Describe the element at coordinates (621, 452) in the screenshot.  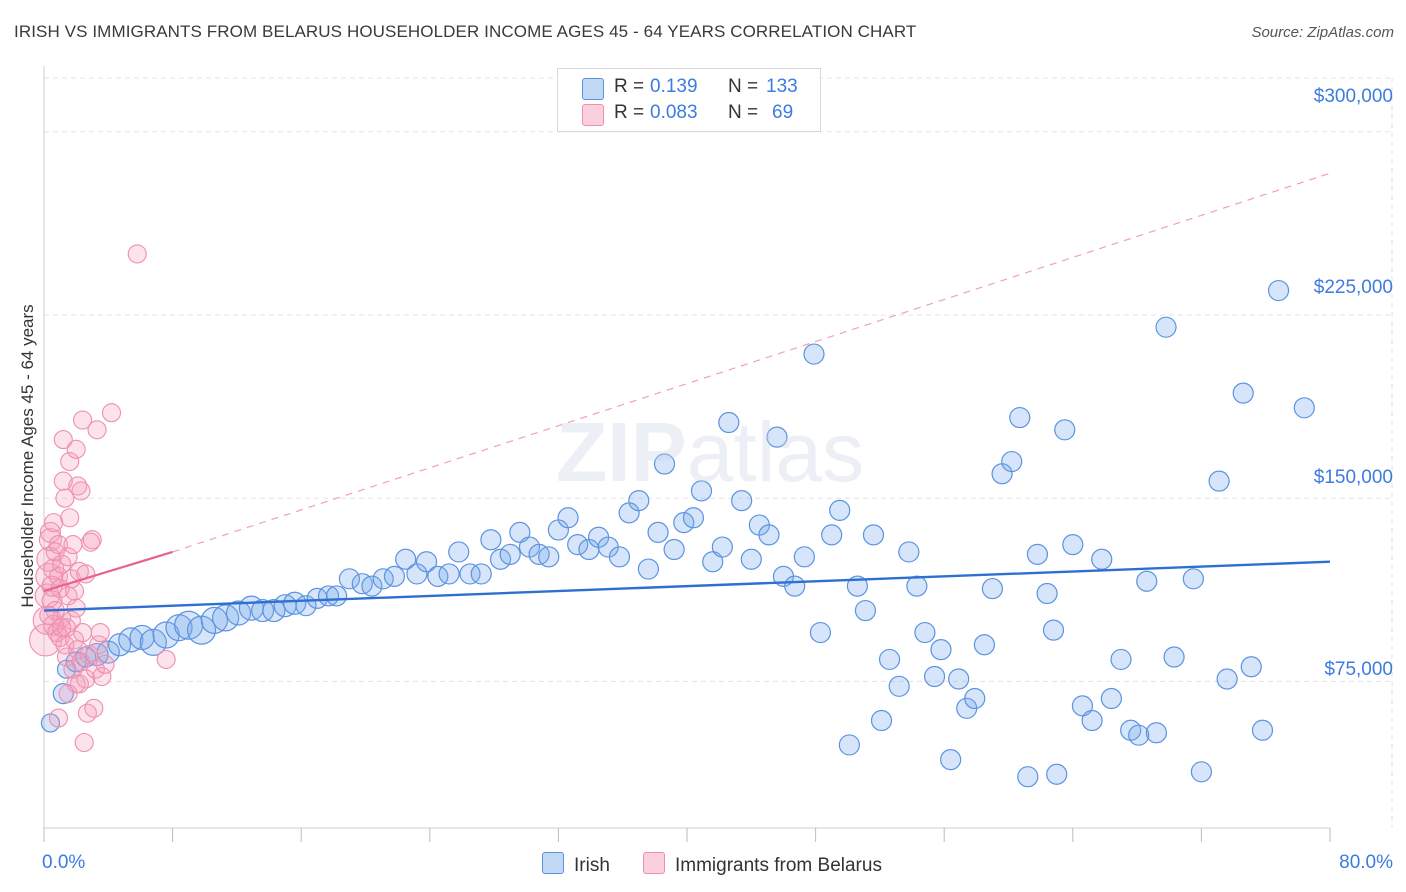
I see `watermark-bold: ZIP` at that location.